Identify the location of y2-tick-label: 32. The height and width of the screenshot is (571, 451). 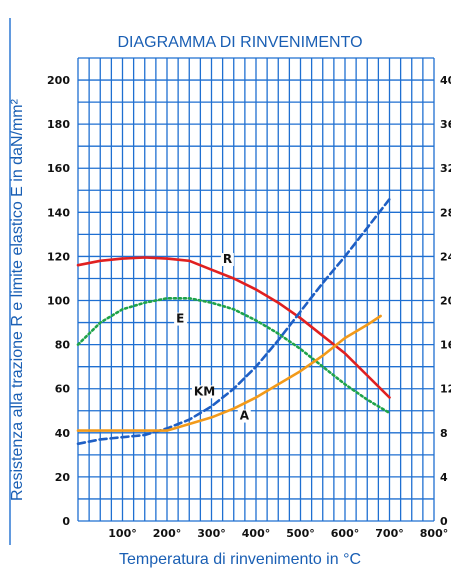
(445, 168).